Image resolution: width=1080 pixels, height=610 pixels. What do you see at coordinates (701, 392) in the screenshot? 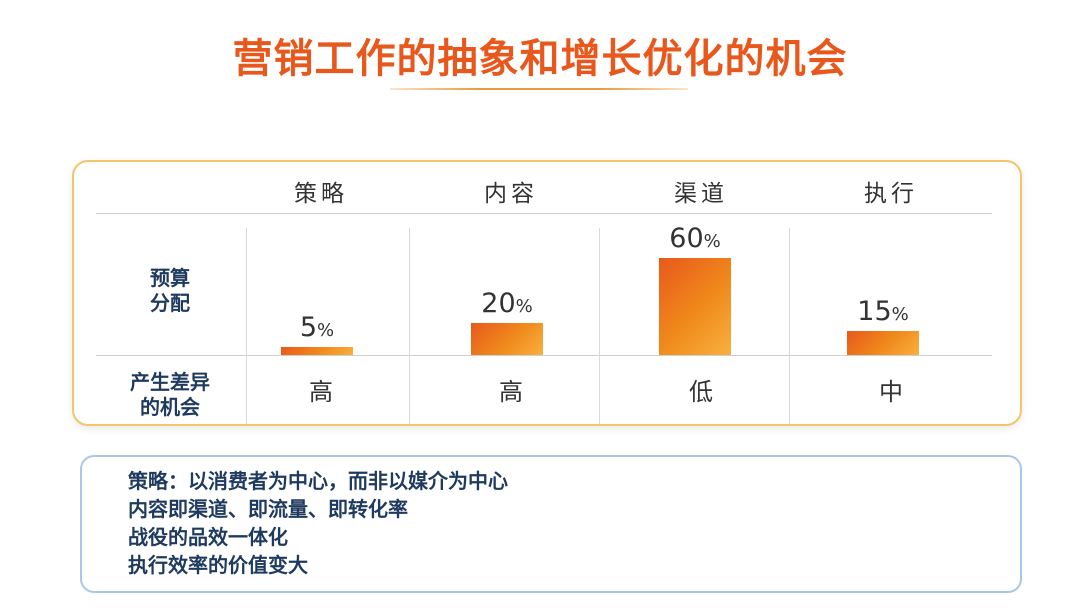
I see `opportunity-cell-channel: 低` at bounding box center [701, 392].